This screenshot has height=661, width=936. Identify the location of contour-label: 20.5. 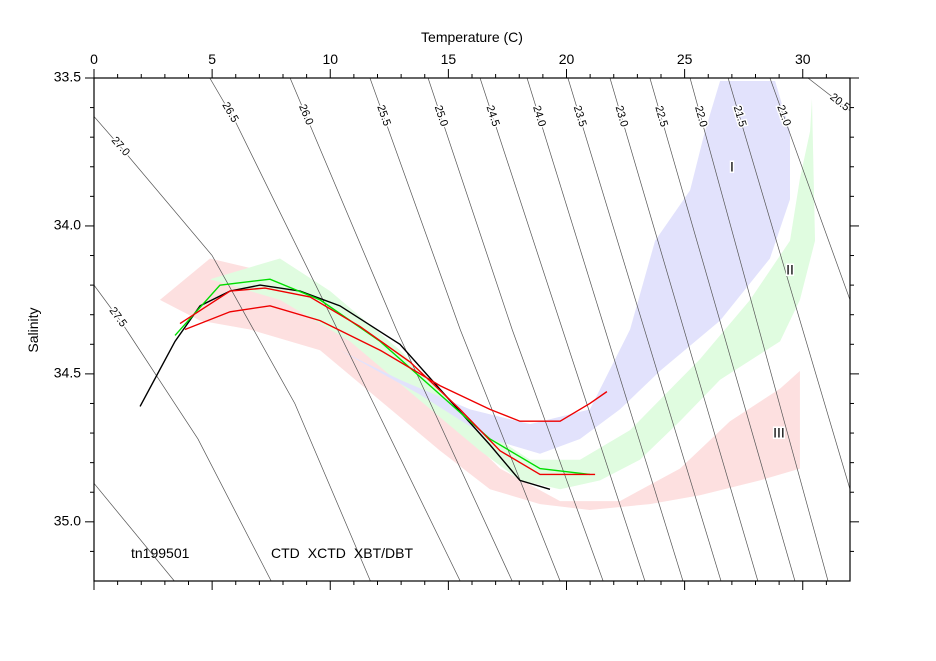
(839, 102).